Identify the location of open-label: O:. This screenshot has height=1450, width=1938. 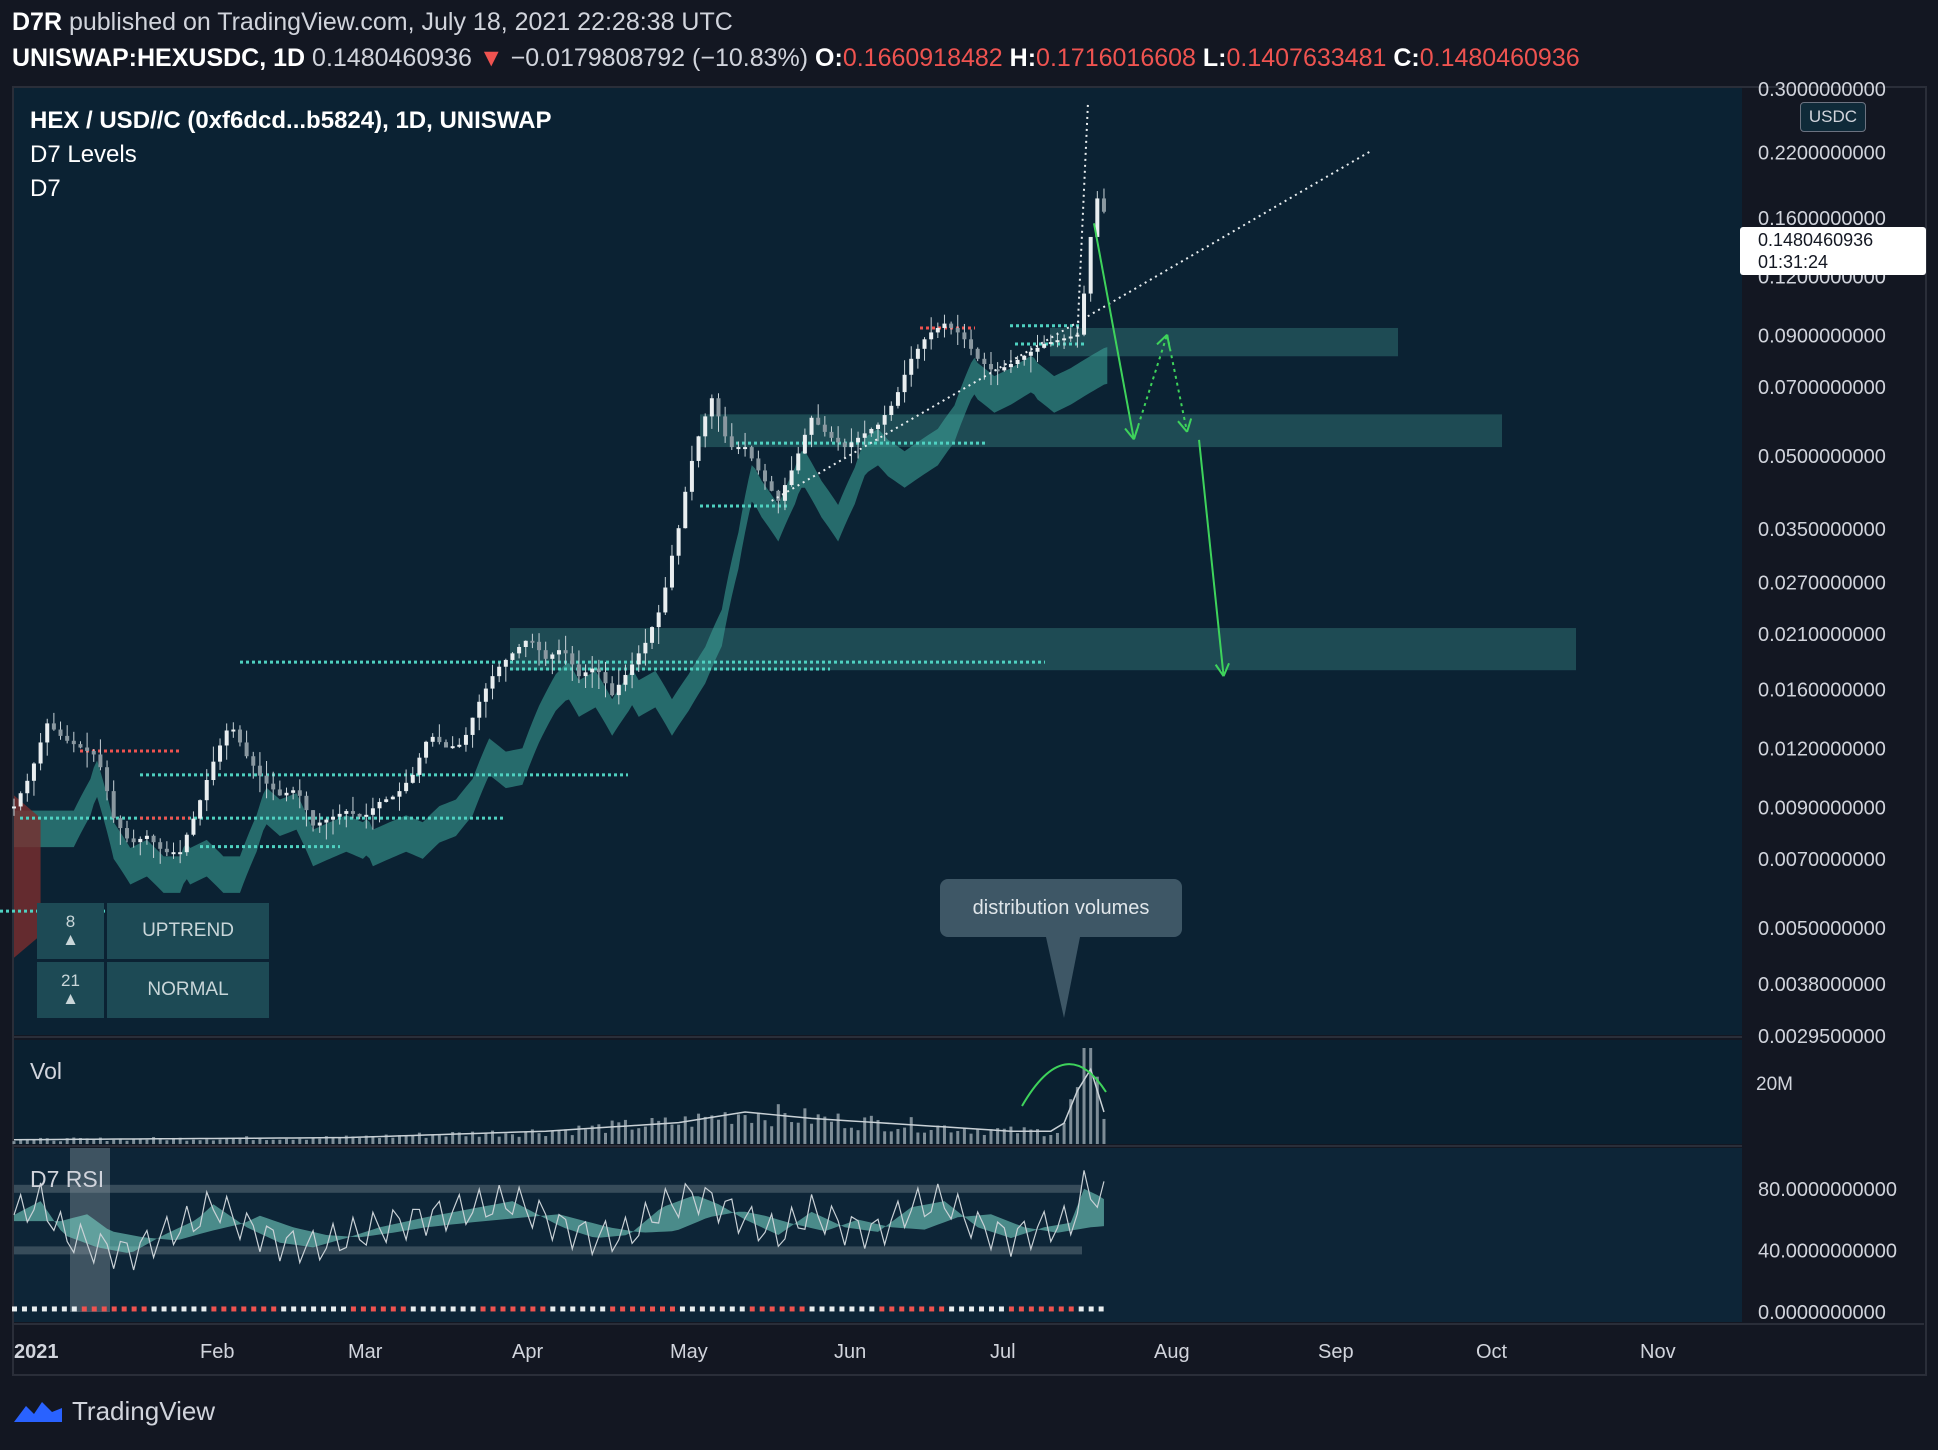
(829, 58).